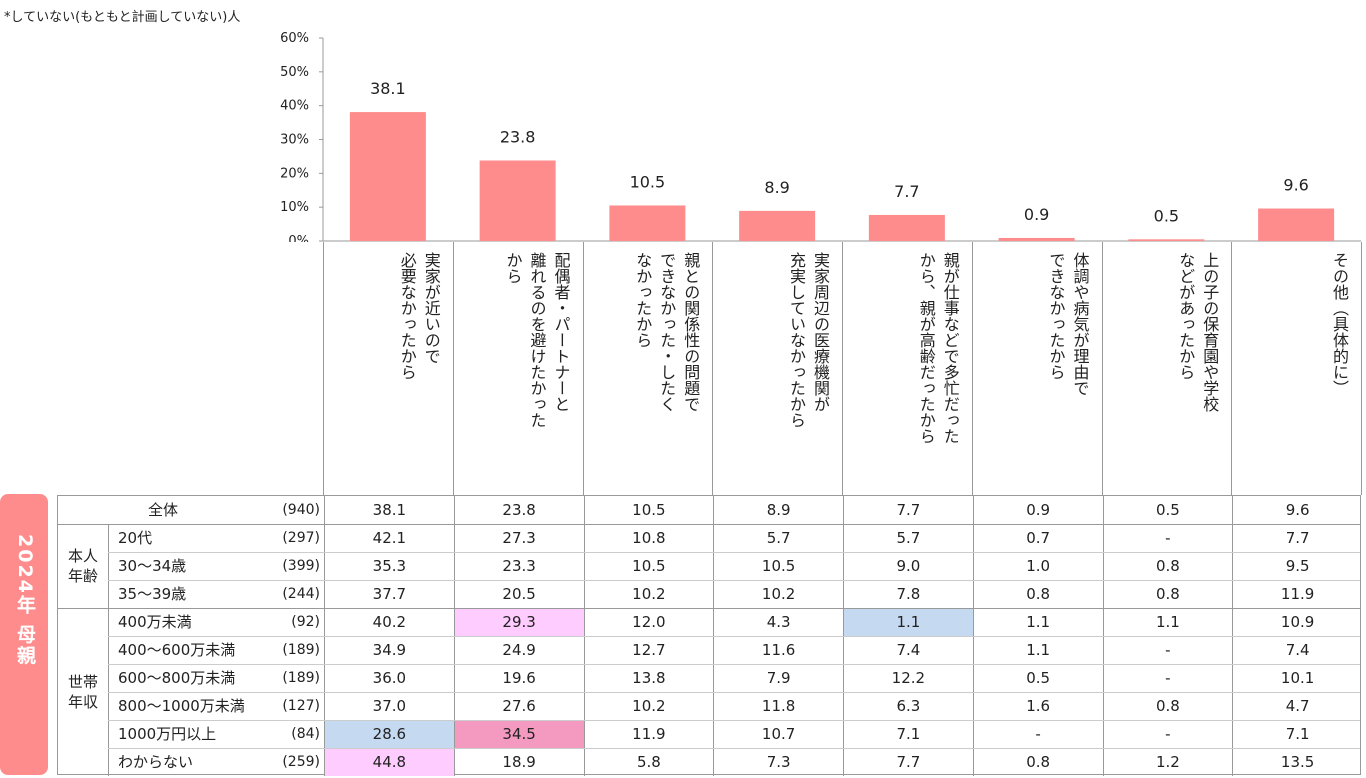 The height and width of the screenshot is (778, 1366). I want to click on bar-value-label: 0.9, so click(1036, 214).